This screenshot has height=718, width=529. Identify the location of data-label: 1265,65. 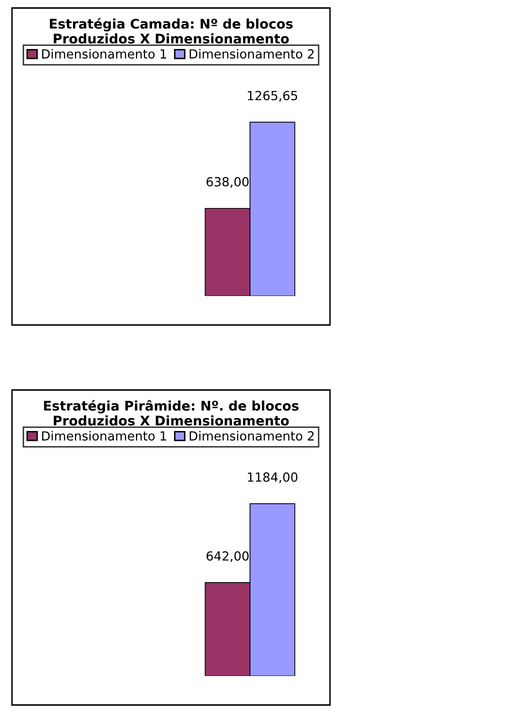
(273, 96).